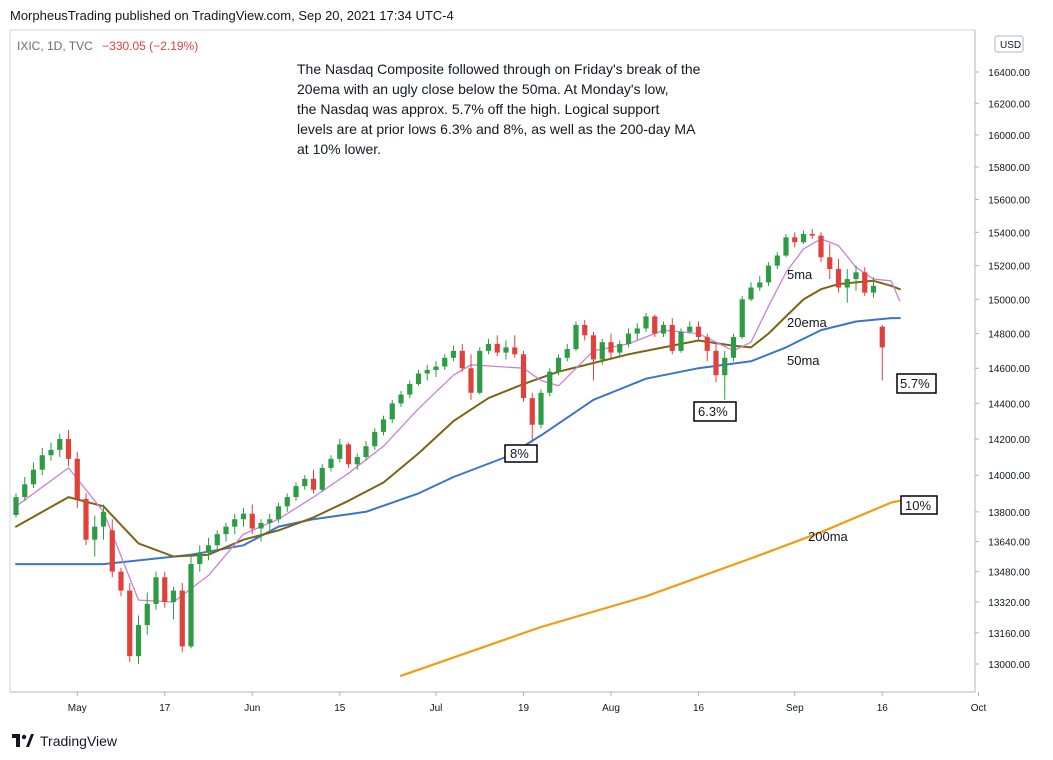 The image size is (1053, 760). What do you see at coordinates (521, 453) in the screenshot?
I see `box-8-frame` at bounding box center [521, 453].